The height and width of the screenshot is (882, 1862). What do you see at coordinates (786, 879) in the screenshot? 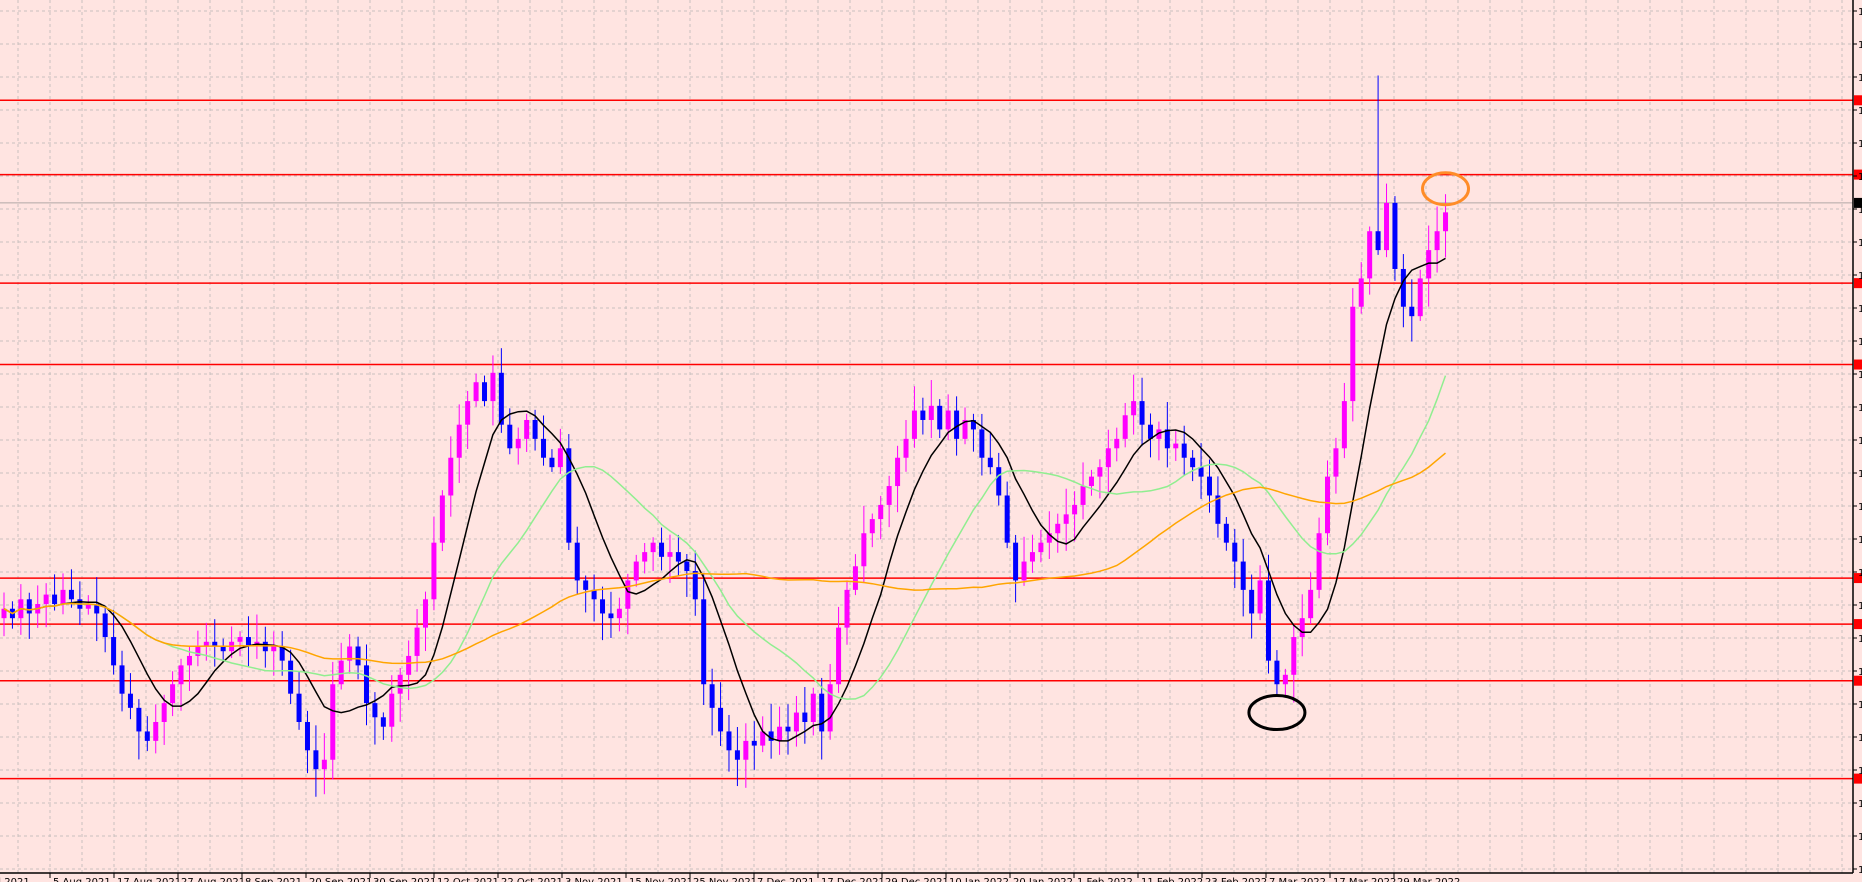
I see `x-tick-label: 7 Dec 2021` at bounding box center [786, 879].